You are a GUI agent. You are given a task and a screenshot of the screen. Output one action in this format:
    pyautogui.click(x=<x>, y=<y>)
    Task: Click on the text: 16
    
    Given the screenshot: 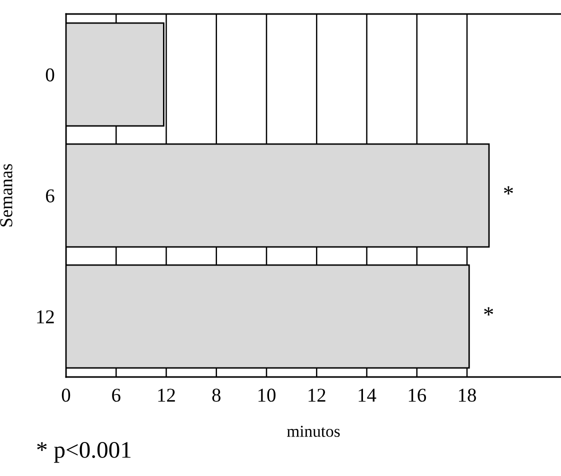 What is the action you would take?
    pyautogui.click(x=417, y=395)
    